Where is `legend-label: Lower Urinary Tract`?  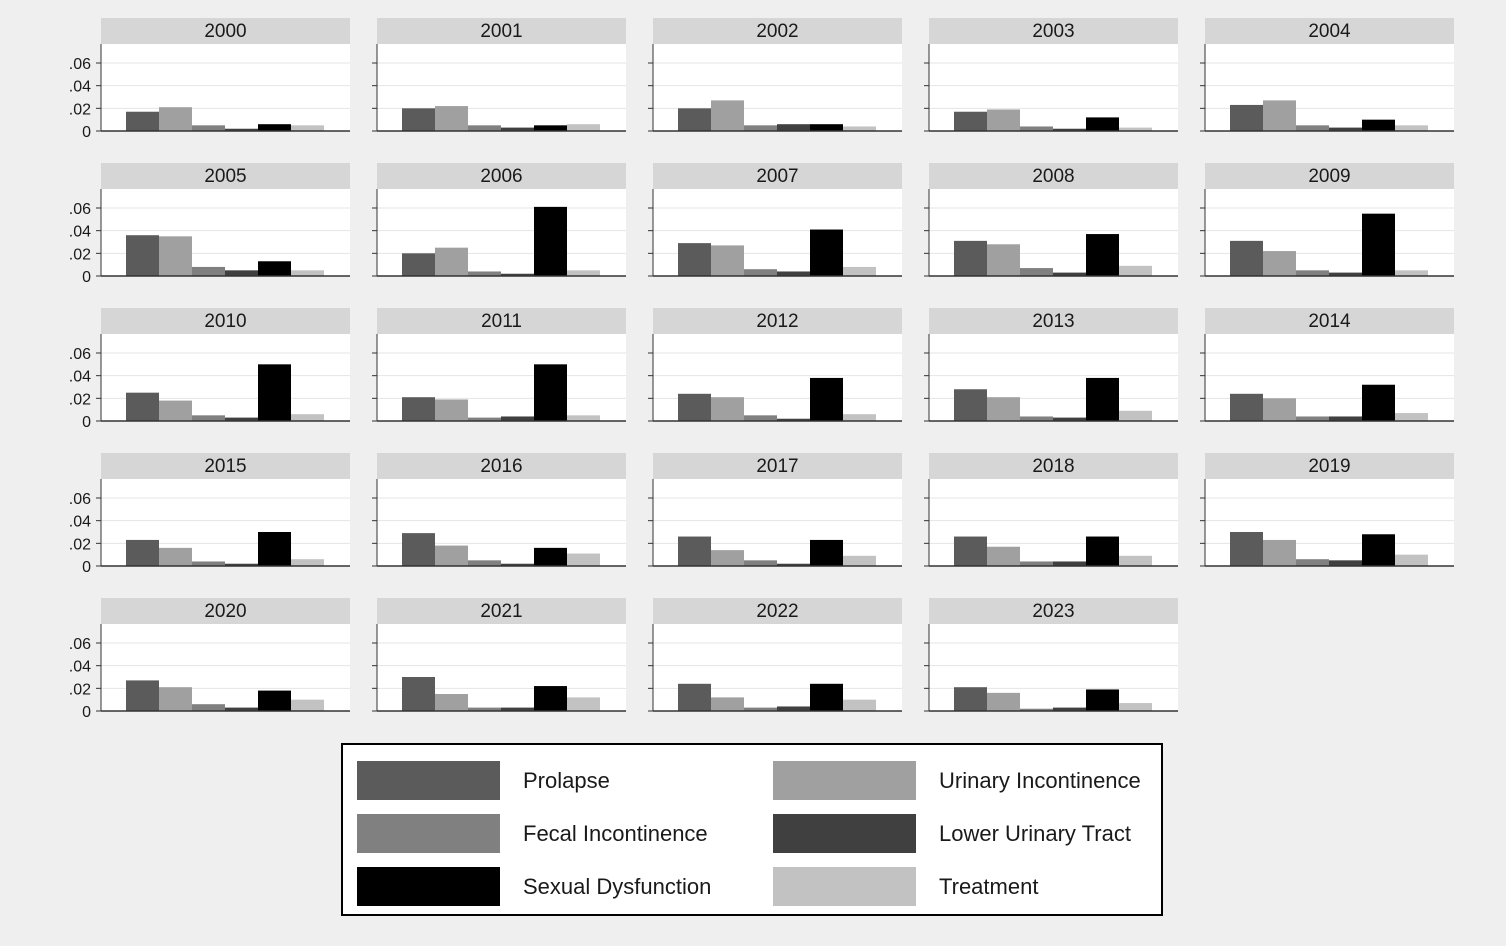 legend-label: Lower Urinary Tract is located at coordinates (1035, 833).